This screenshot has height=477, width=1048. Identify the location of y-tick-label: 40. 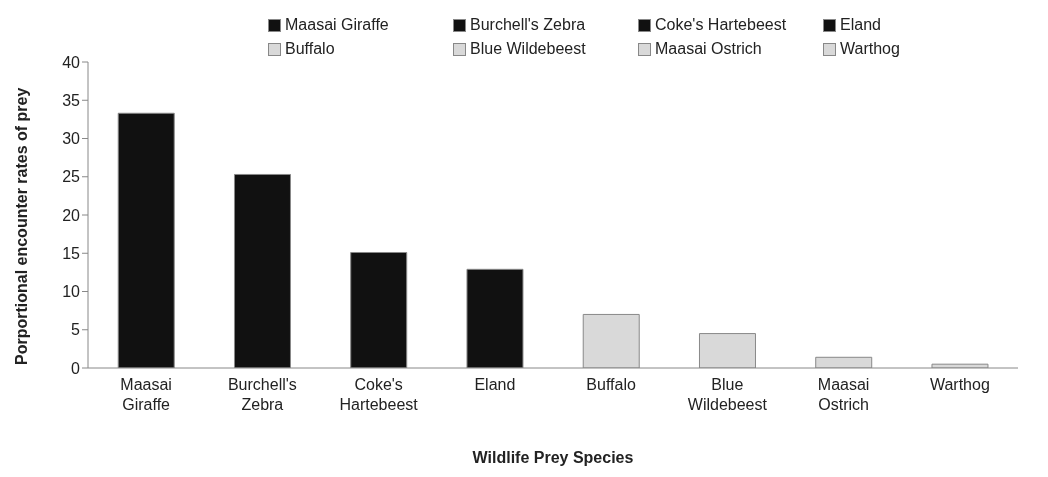
(71, 62).